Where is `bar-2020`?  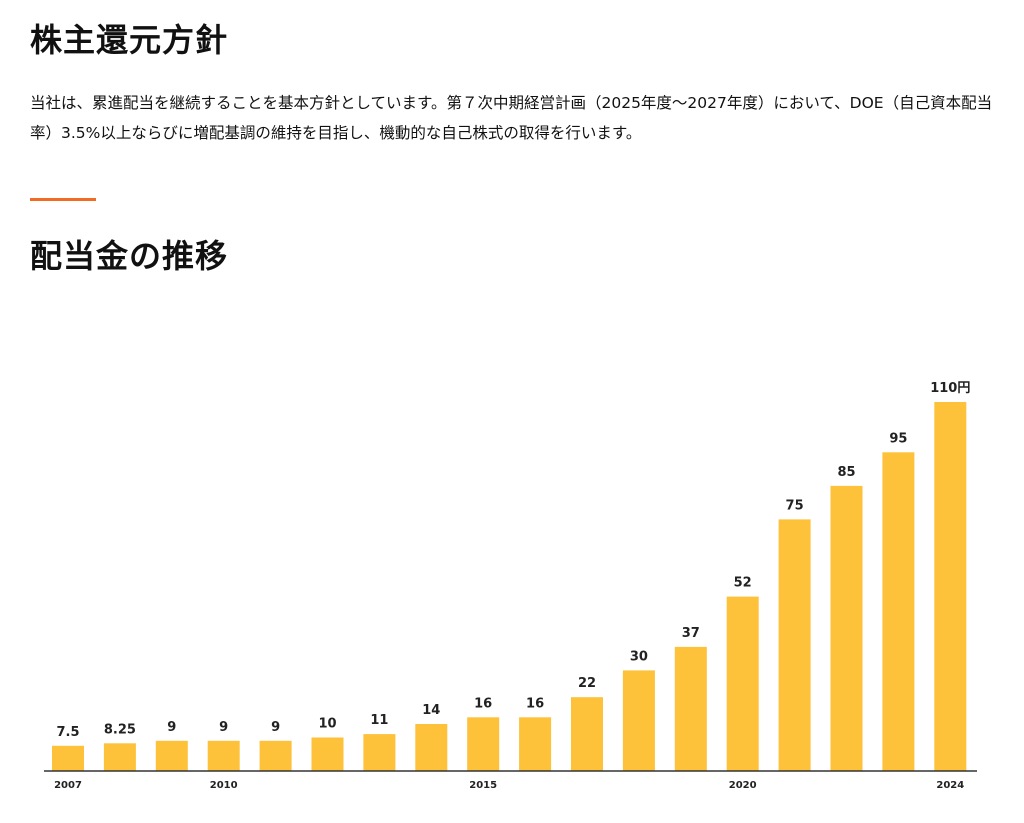
bar-2020 is located at coordinates (742, 683).